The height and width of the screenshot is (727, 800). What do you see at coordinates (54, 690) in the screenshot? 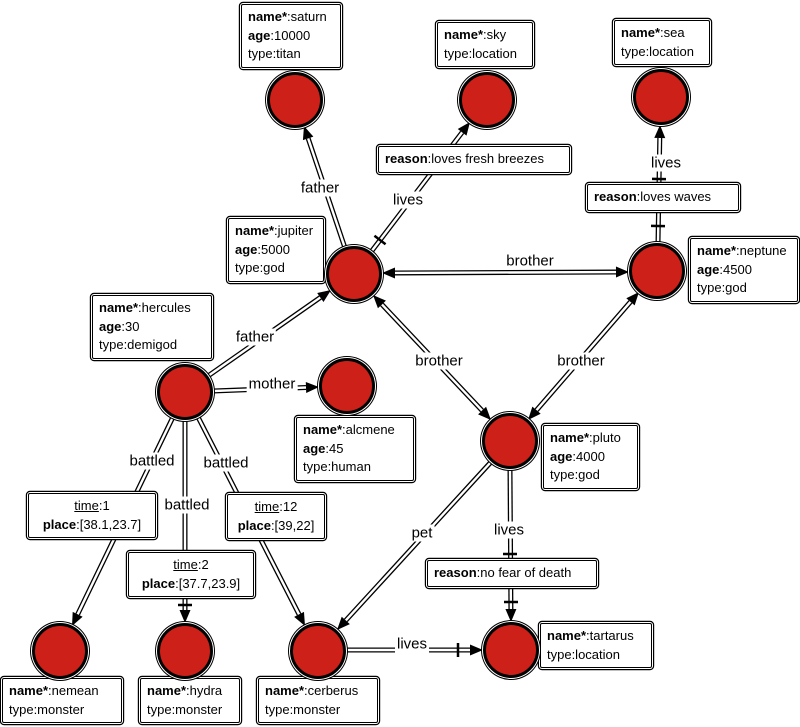
I see `property-line: name*:nemean` at bounding box center [54, 690].